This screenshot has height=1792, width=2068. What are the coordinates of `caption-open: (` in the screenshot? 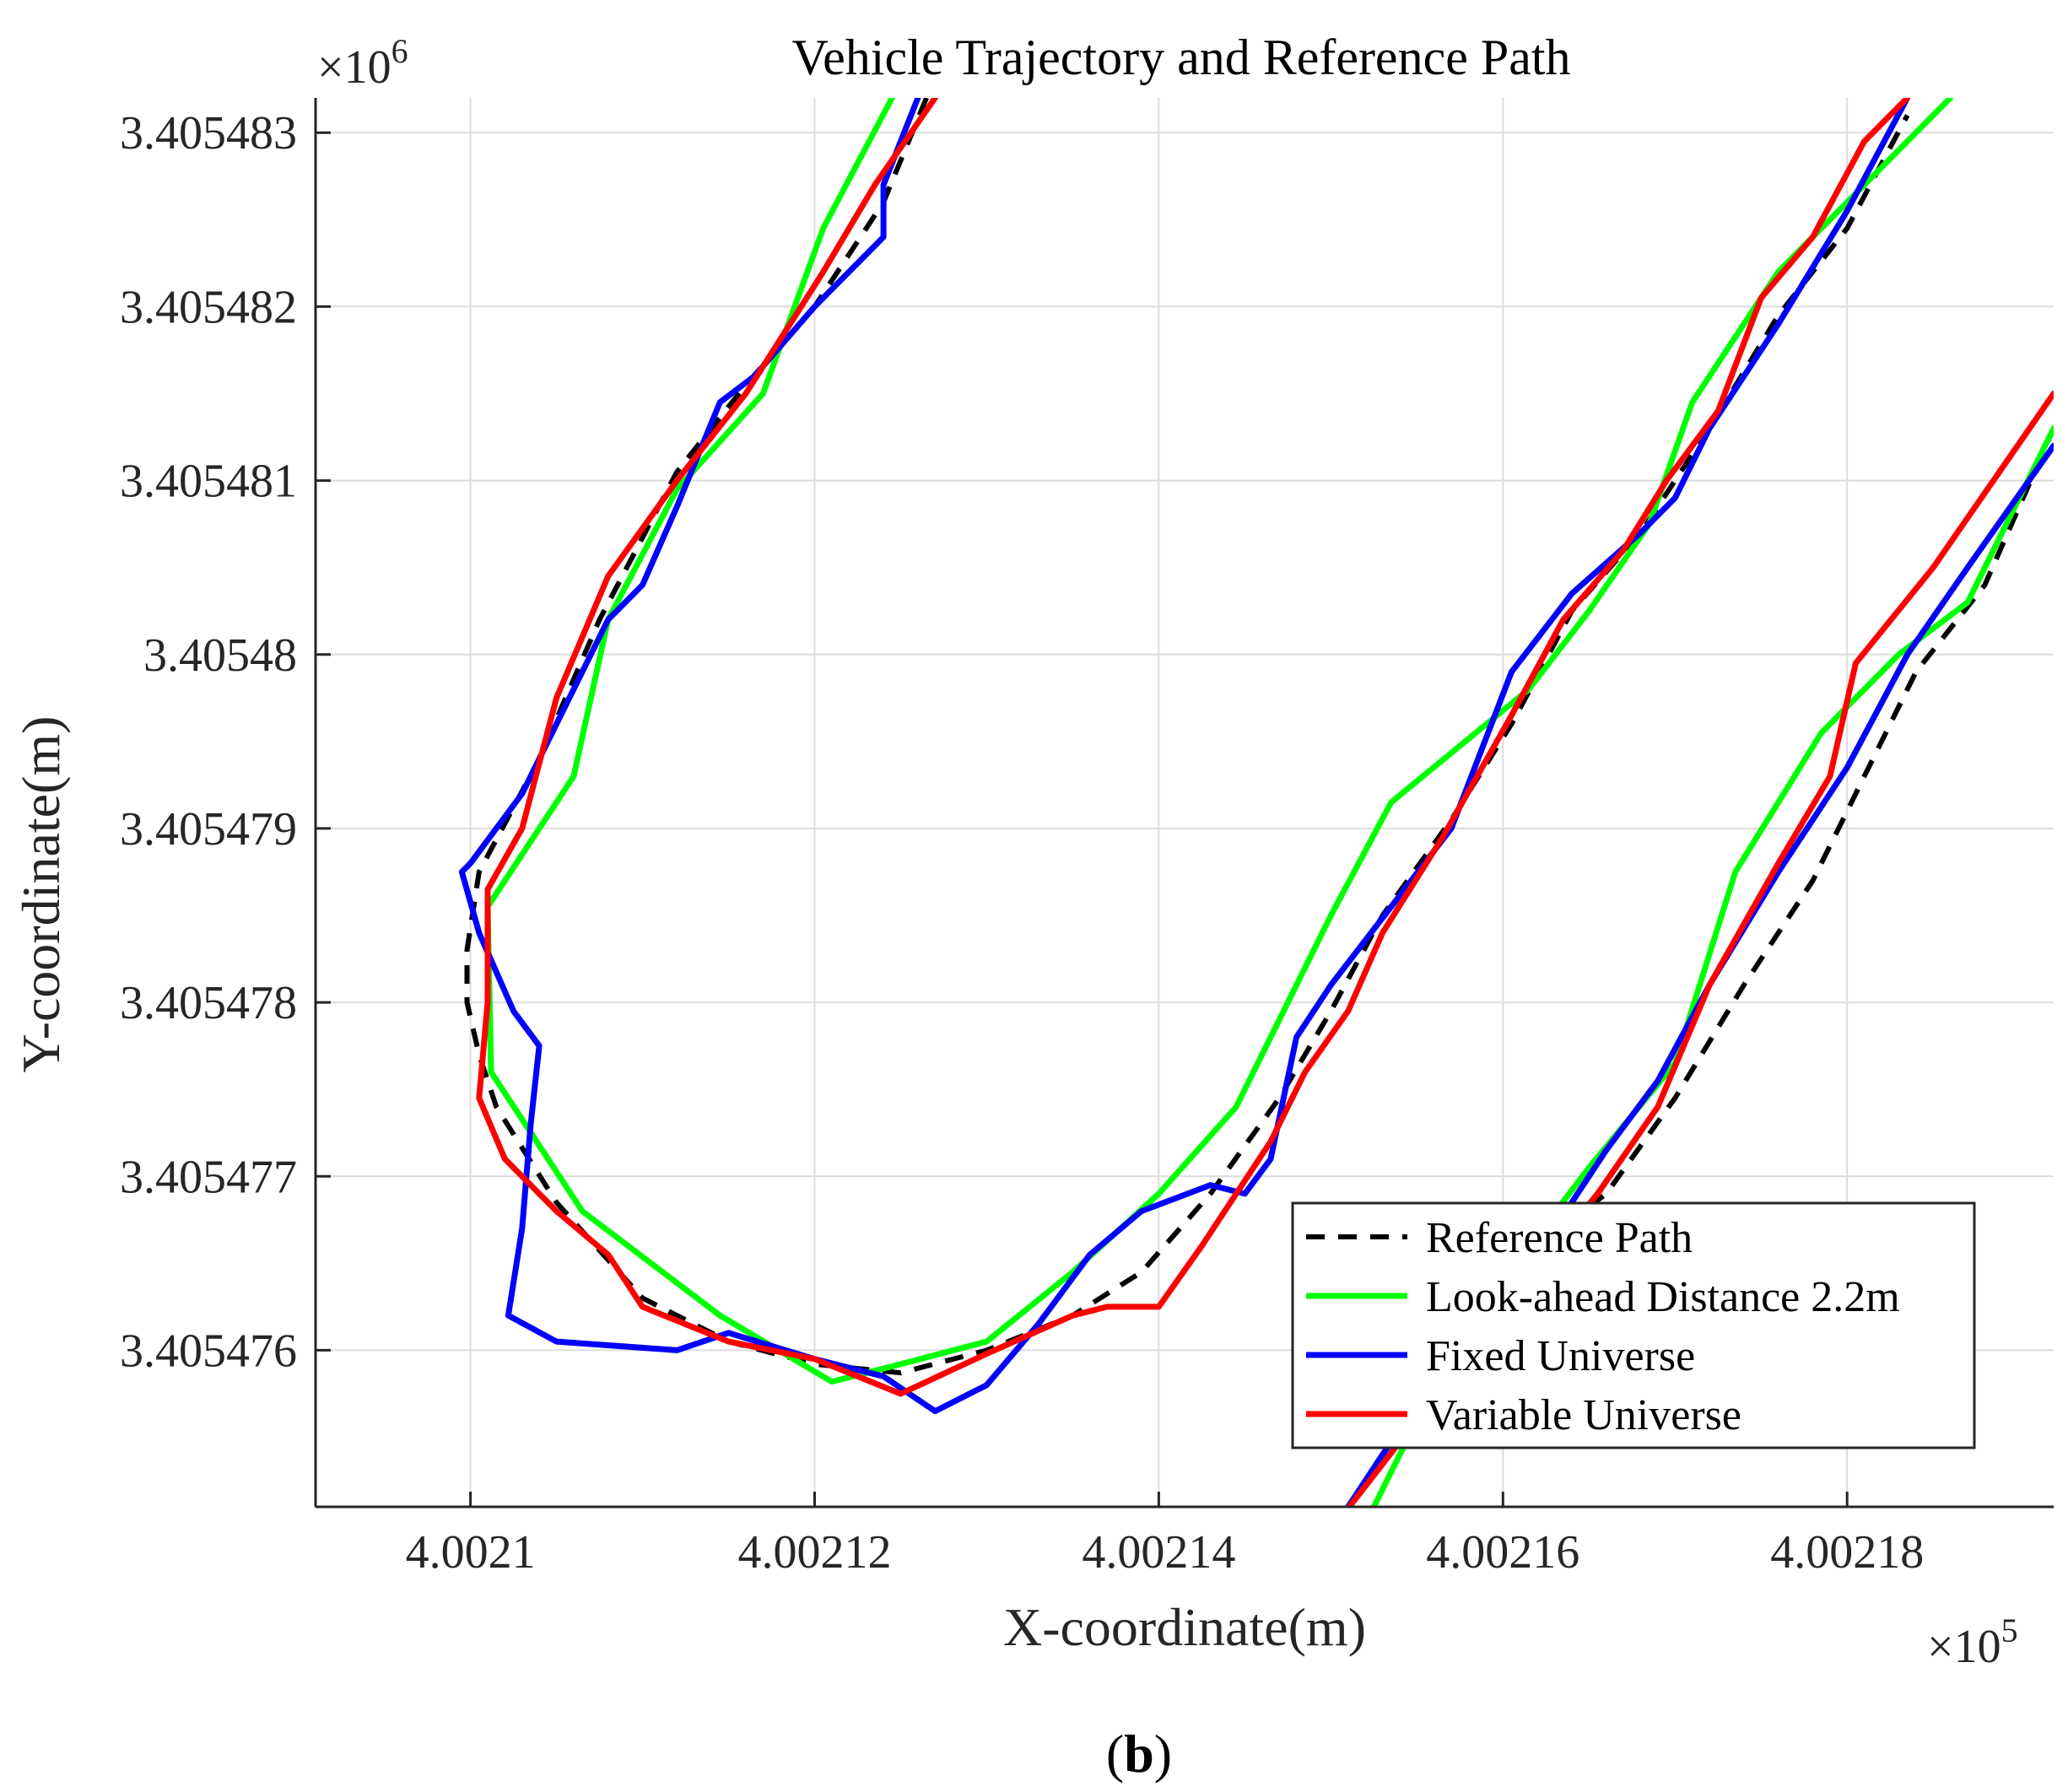 It's located at (1115, 1754).